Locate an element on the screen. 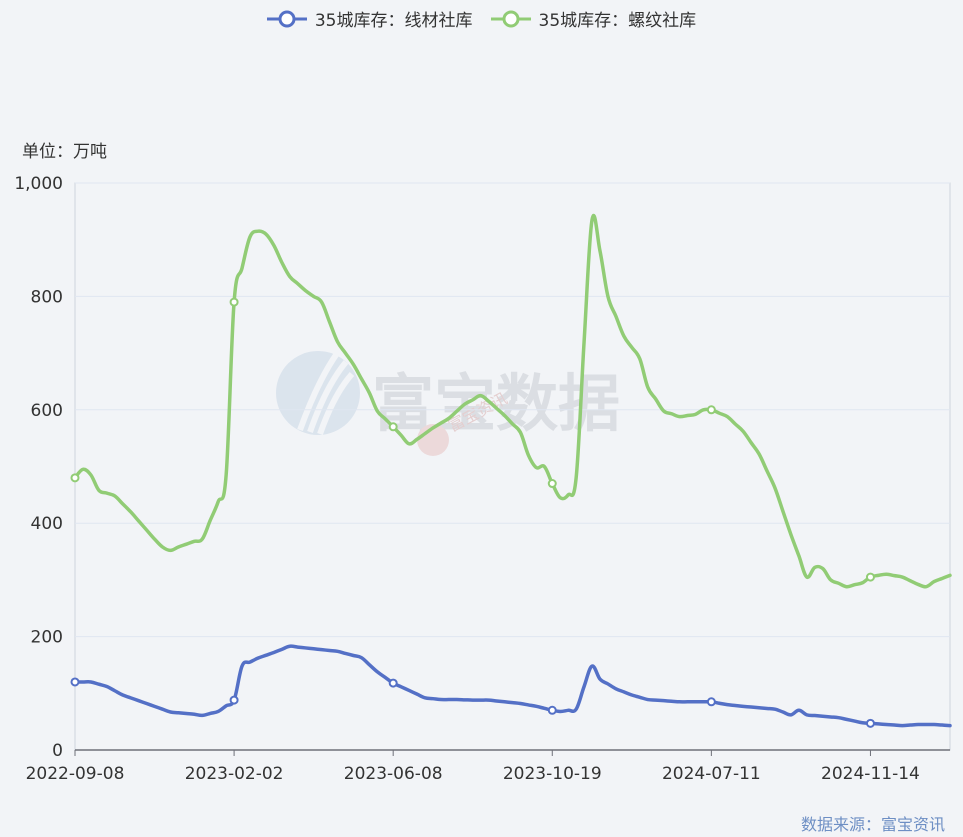 The width and height of the screenshot is (963, 837). x-tick-label: 2023-10-19 is located at coordinates (552, 774).